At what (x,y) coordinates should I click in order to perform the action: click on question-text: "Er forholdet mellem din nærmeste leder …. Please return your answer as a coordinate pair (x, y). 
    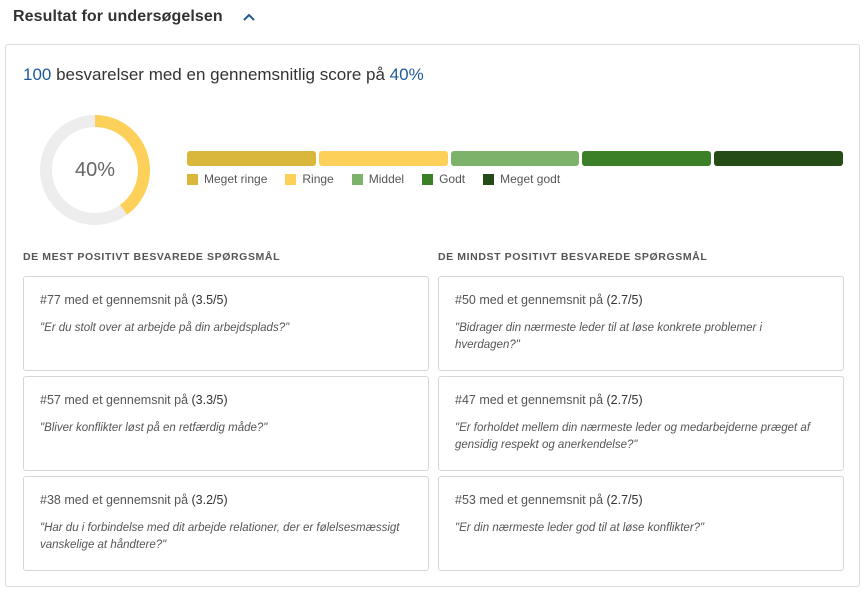
    Looking at the image, I should click on (633, 436).